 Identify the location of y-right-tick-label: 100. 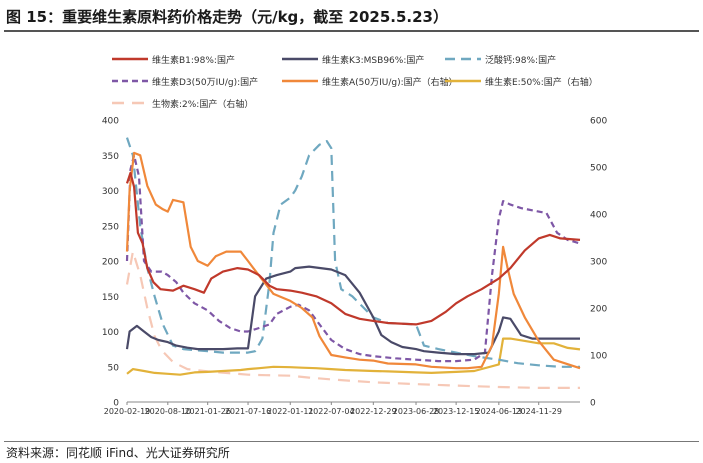
(598, 357).